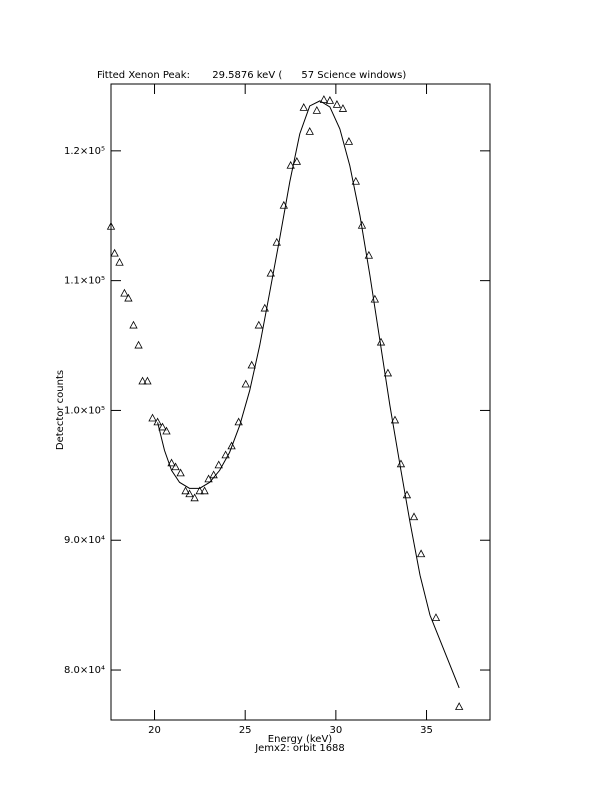 The image size is (612, 792). Describe the element at coordinates (84, 151) in the screenshot. I see `y-tick-label: 1.2×10⁵` at that location.